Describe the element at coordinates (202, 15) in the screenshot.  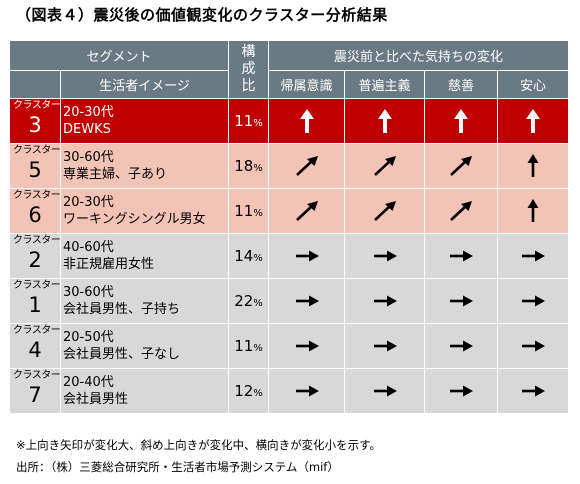
I see `figure-title: （図表４）震災後の価値観変化のクラスター分析結果` at that location.